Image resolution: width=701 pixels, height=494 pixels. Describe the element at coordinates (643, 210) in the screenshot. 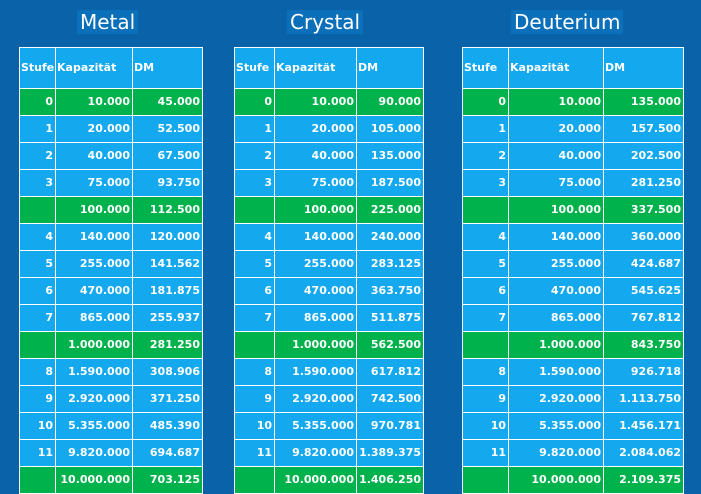

I see `dm-cell: 337.500` at that location.